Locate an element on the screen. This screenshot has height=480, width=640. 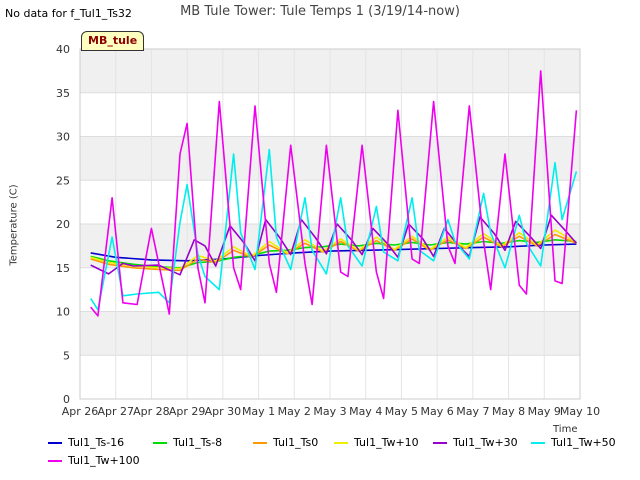
legend-item: Tul1_Tw+10 is located at coordinates (376, 442).